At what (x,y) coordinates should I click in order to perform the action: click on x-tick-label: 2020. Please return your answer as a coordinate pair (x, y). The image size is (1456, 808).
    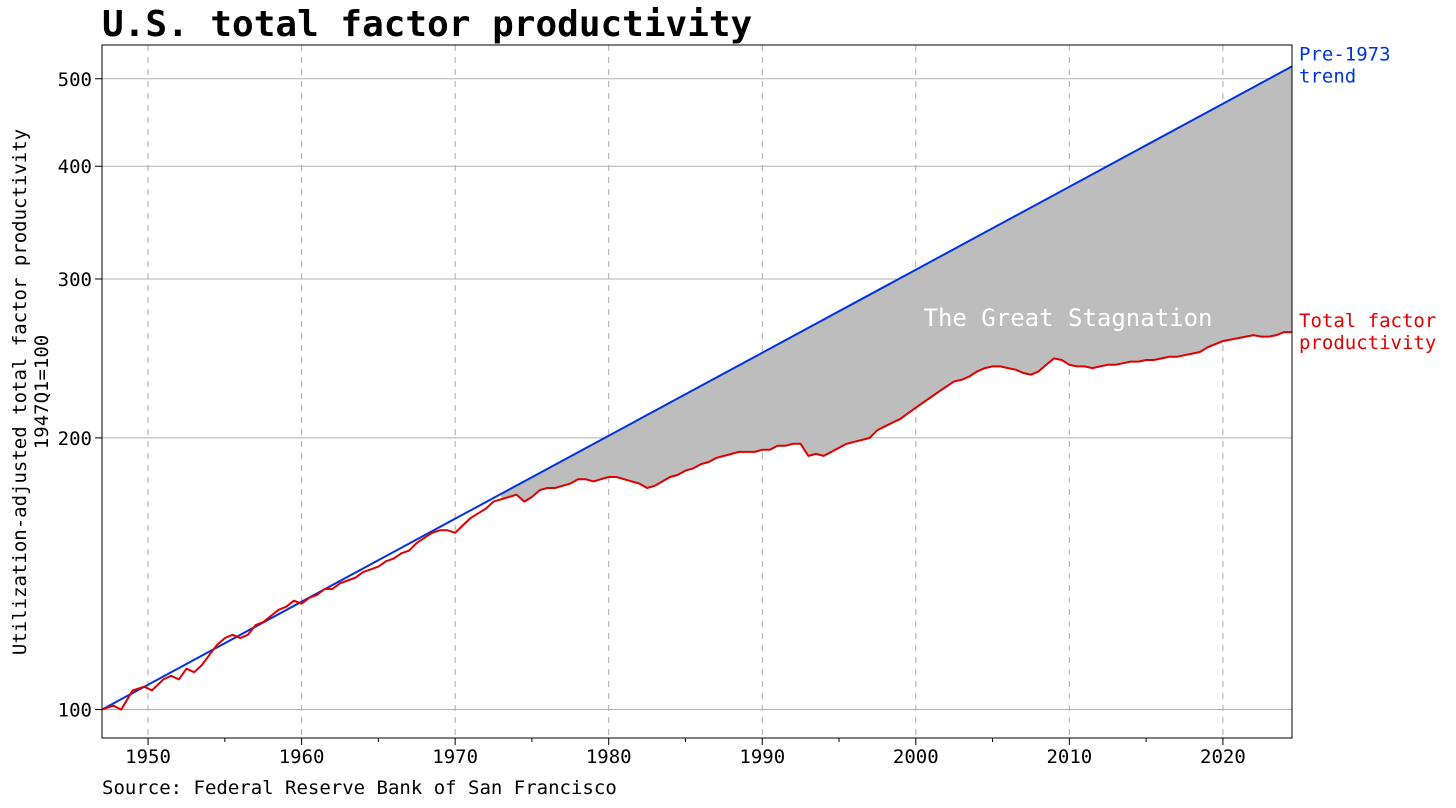
    Looking at the image, I should click on (1223, 757).